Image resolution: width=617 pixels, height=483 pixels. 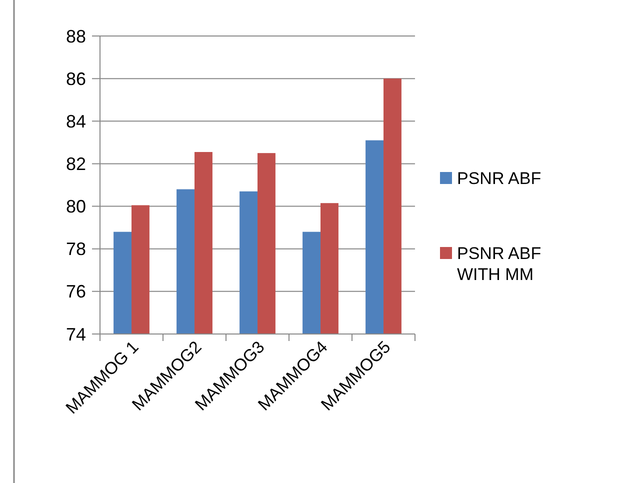 I want to click on y-tick-label: 74, so click(x=76, y=334).